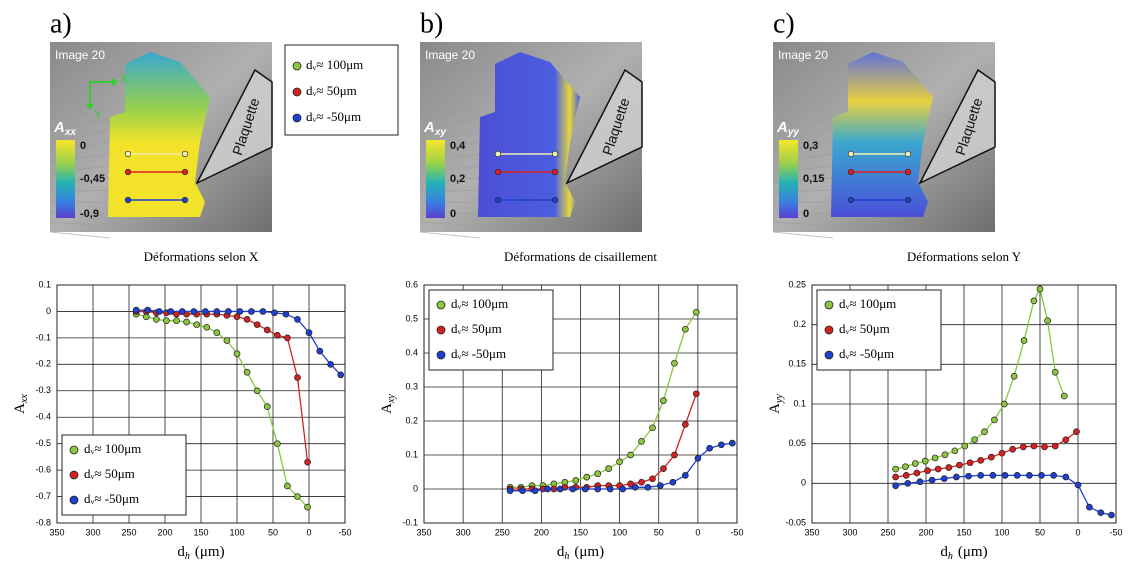  Describe the element at coordinates (803, 483) in the screenshot. I see `y-tick-label: 0` at that location.